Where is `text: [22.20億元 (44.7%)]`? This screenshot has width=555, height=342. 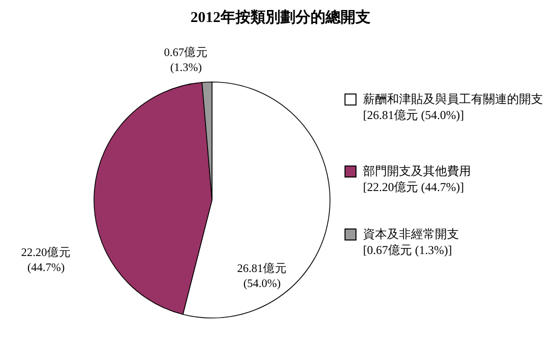 text: [22.20億元 (44.7%)] is located at coordinates (413, 187).